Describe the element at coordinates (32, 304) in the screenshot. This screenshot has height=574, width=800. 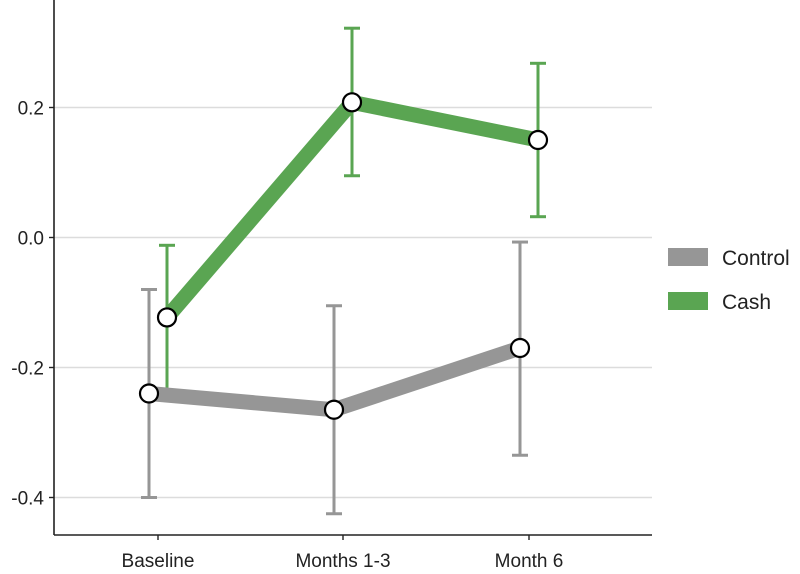
I see `y-ticks: -0.4 -0.2 0.0 0.2` at that location.